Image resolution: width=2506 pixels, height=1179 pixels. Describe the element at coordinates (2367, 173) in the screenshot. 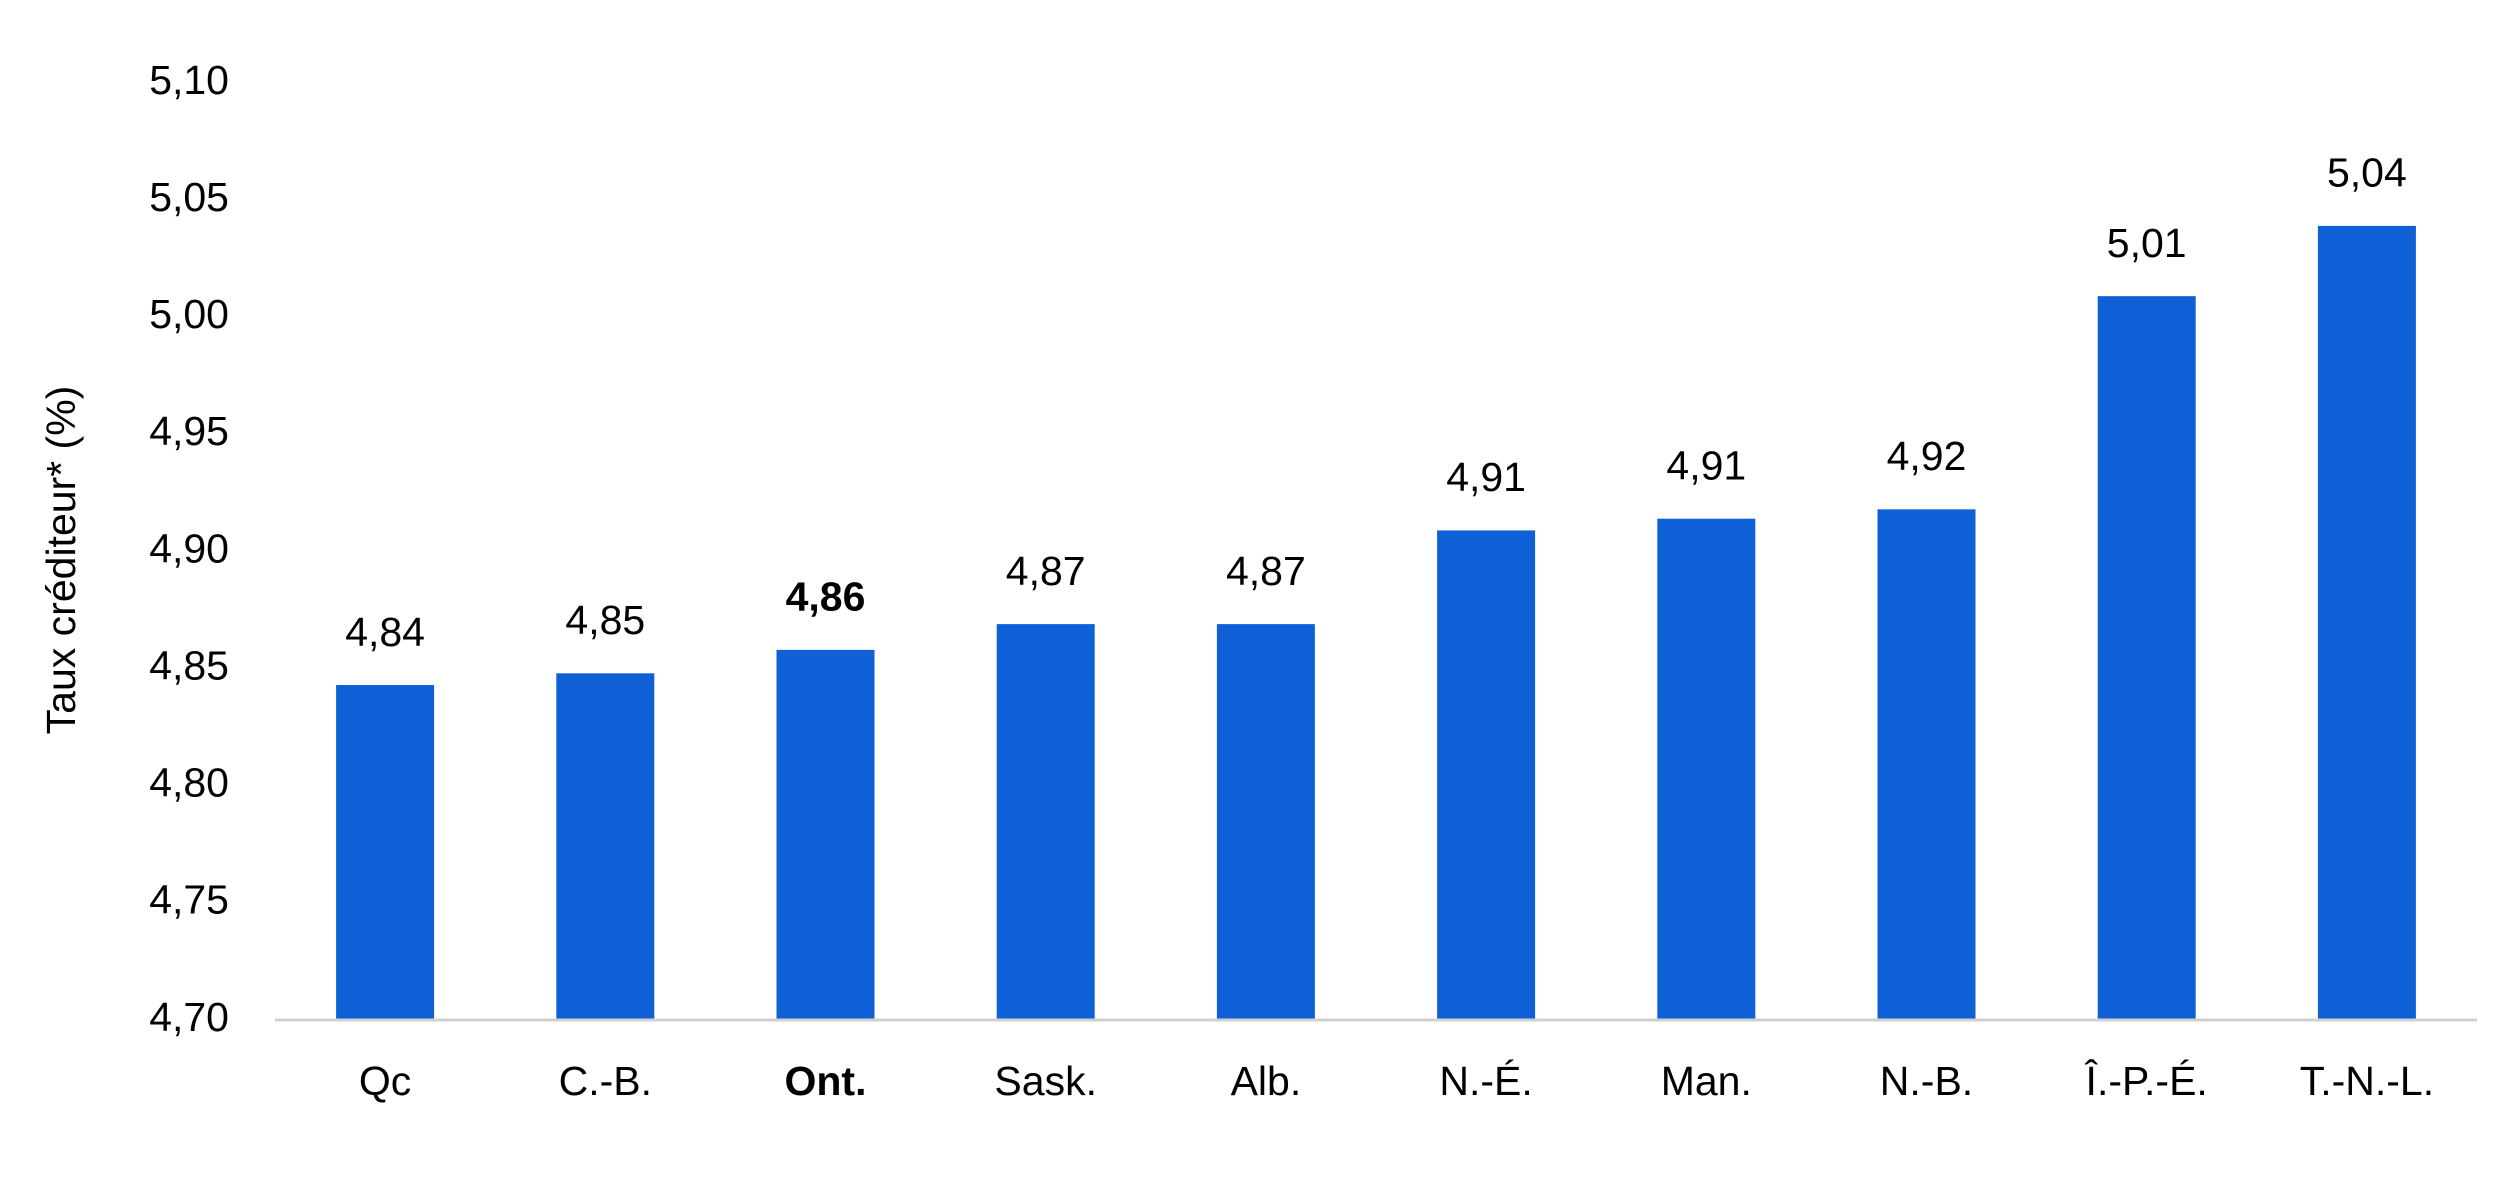

I see `data-label: 5,04` at that location.